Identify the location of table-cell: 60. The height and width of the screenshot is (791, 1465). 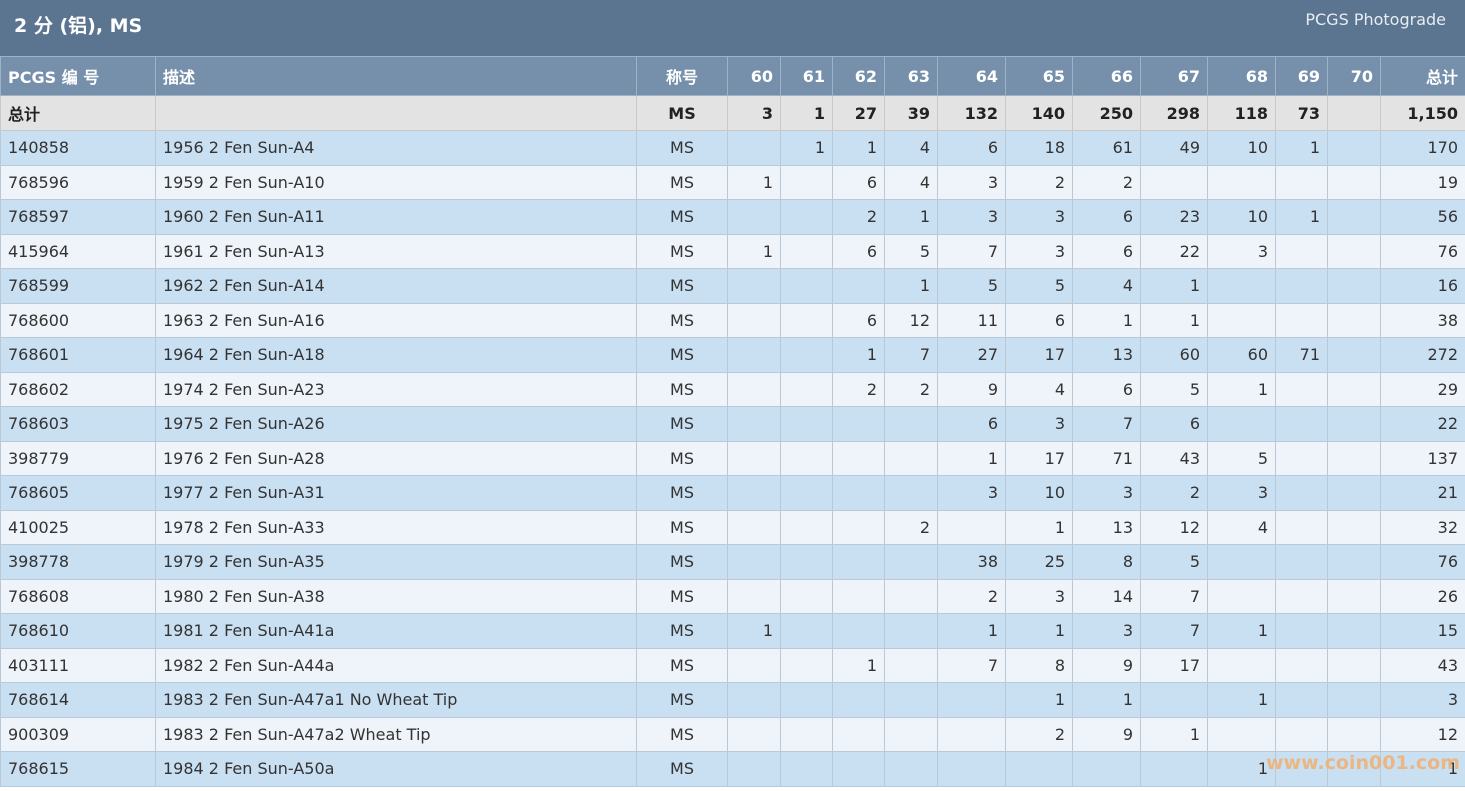
(1241, 355).